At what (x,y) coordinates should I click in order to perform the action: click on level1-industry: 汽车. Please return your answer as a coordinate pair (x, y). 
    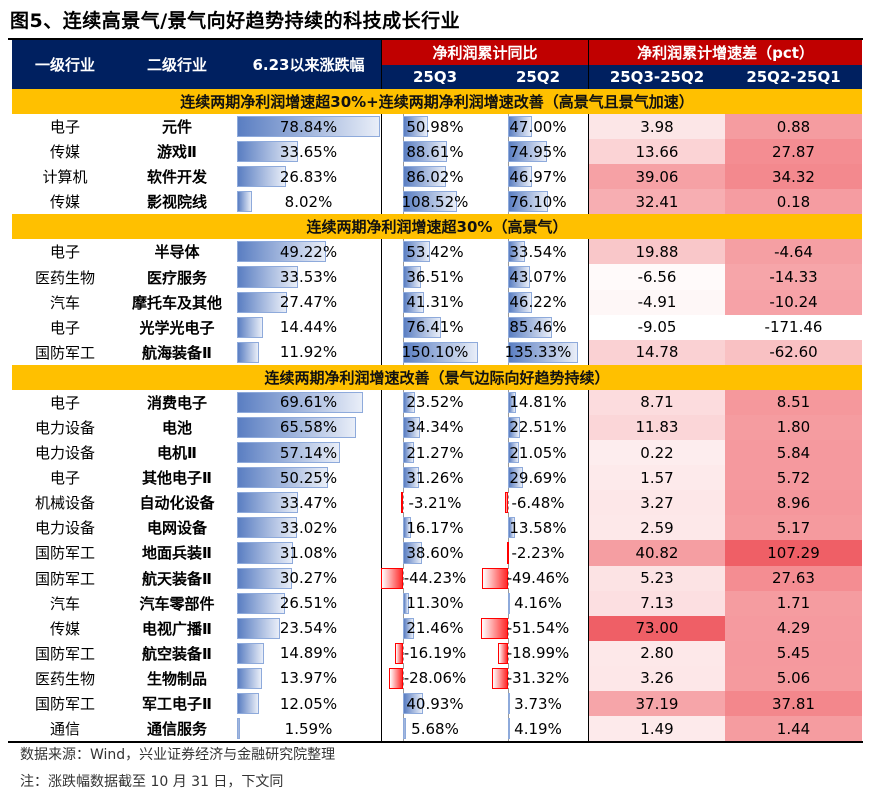
    Looking at the image, I should click on (64, 603).